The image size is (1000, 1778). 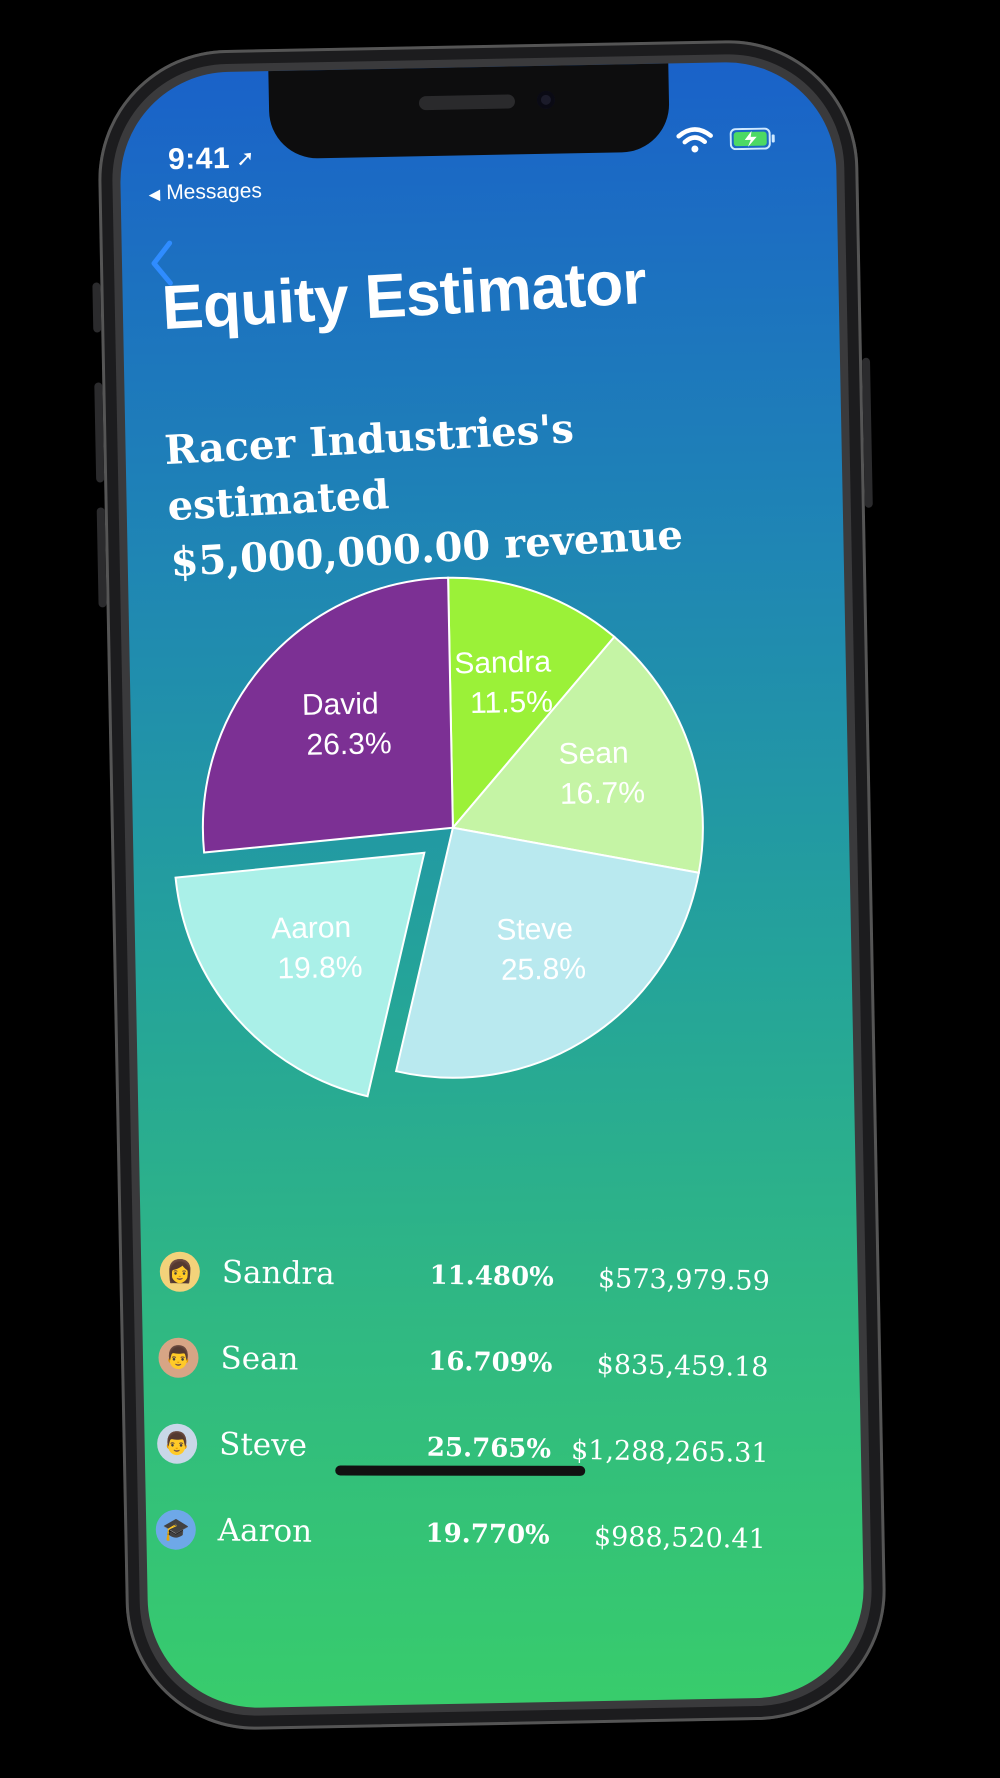 I want to click on volume-down-button, so click(x=101, y=557).